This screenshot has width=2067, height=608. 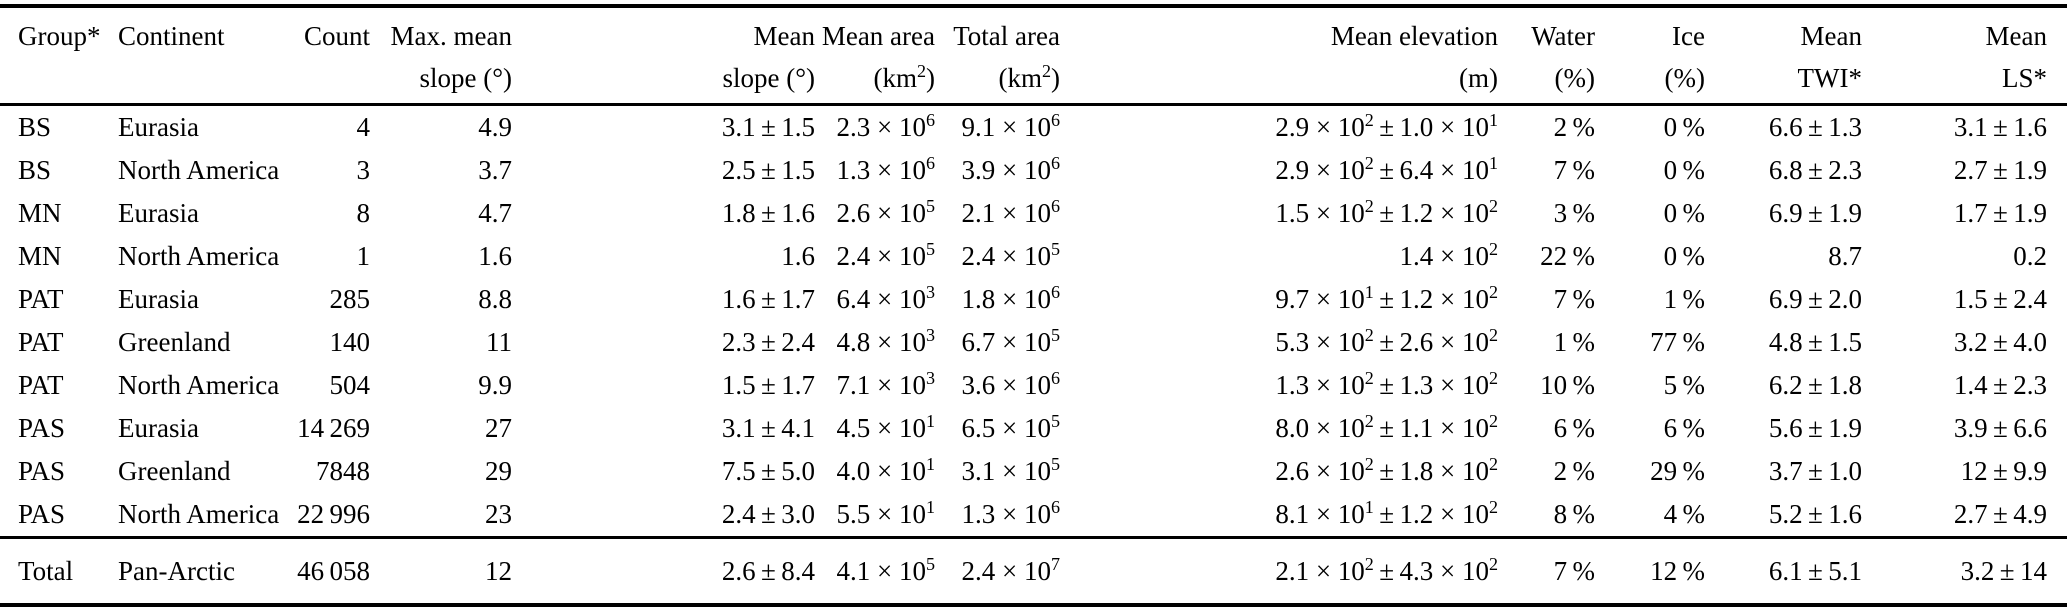 I want to click on cell-count: 7848, so click(x=343, y=470).